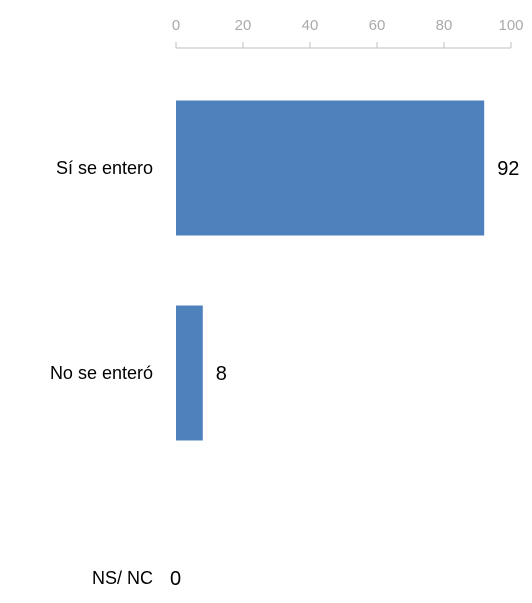  What do you see at coordinates (508, 169) in the screenshot?
I see `data-label: 92` at bounding box center [508, 169].